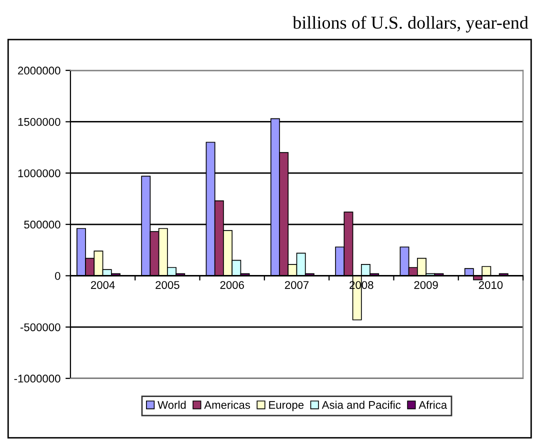 The image size is (542, 440). What do you see at coordinates (232, 285) in the screenshot?
I see `x-tick-label: 2006` at bounding box center [232, 285].